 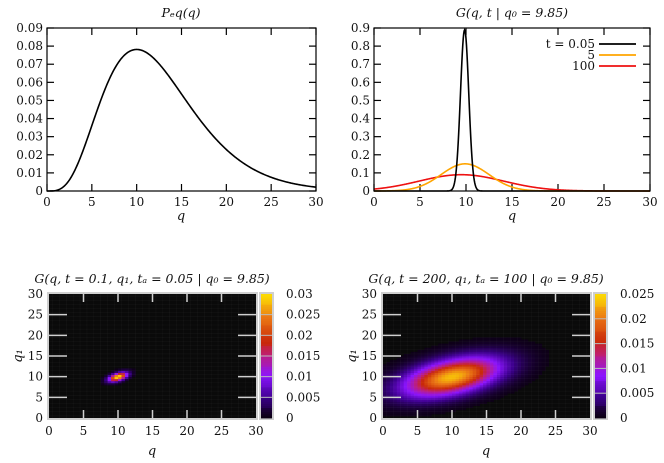 I want to click on peq-curve, so click(x=182, y=120).